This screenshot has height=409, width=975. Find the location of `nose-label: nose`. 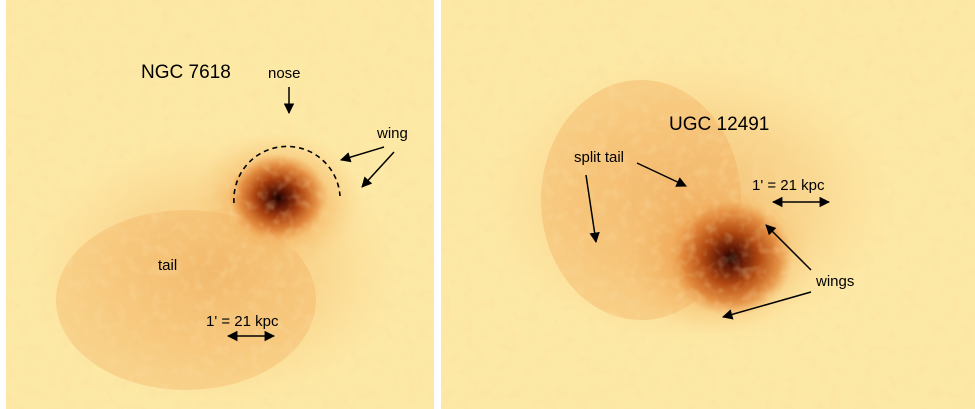

nose-label: nose is located at coordinates (284, 73).